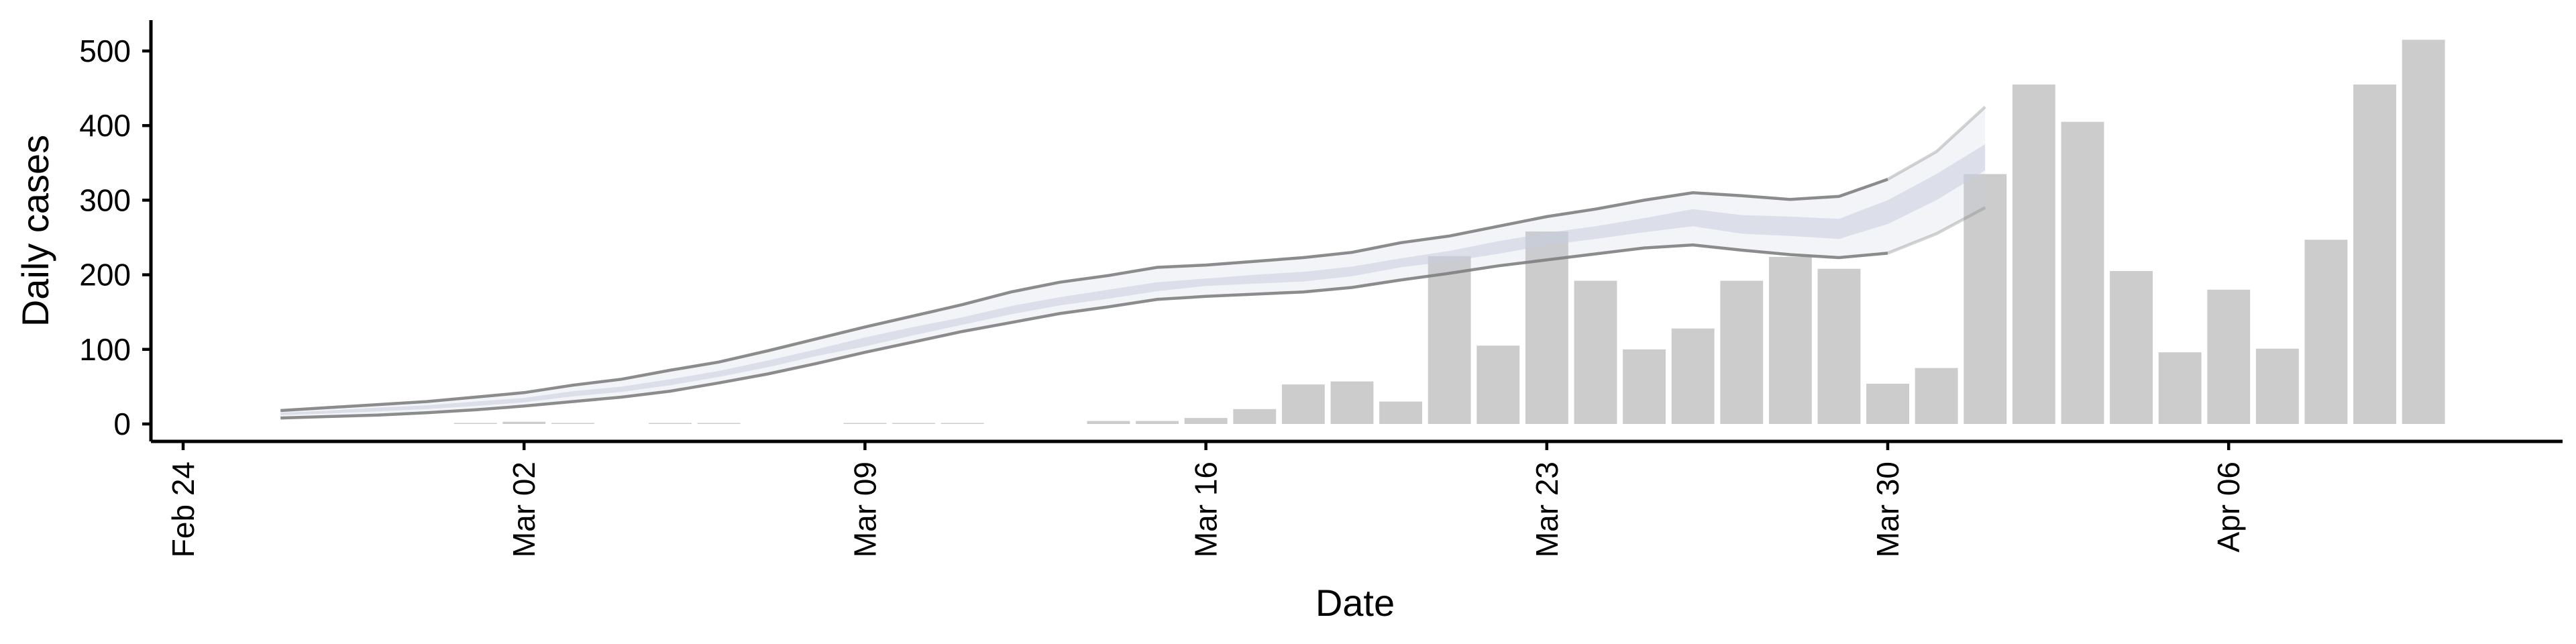 The image size is (2576, 644). What do you see at coordinates (1887, 509) in the screenshot?
I see `x-tick-label-2020-03-30: Mar 30` at bounding box center [1887, 509].